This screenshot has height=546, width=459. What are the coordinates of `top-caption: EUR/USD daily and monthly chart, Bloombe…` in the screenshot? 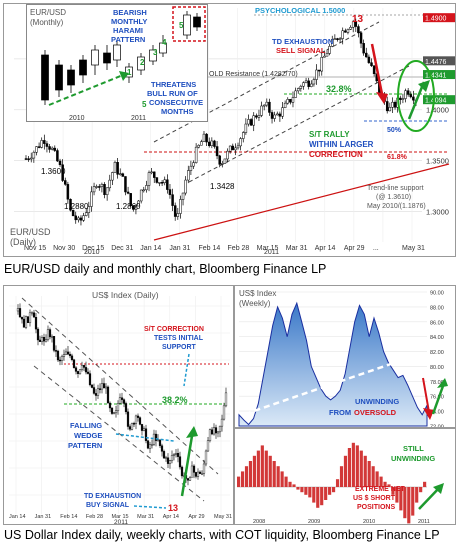 It's located at (165, 269).